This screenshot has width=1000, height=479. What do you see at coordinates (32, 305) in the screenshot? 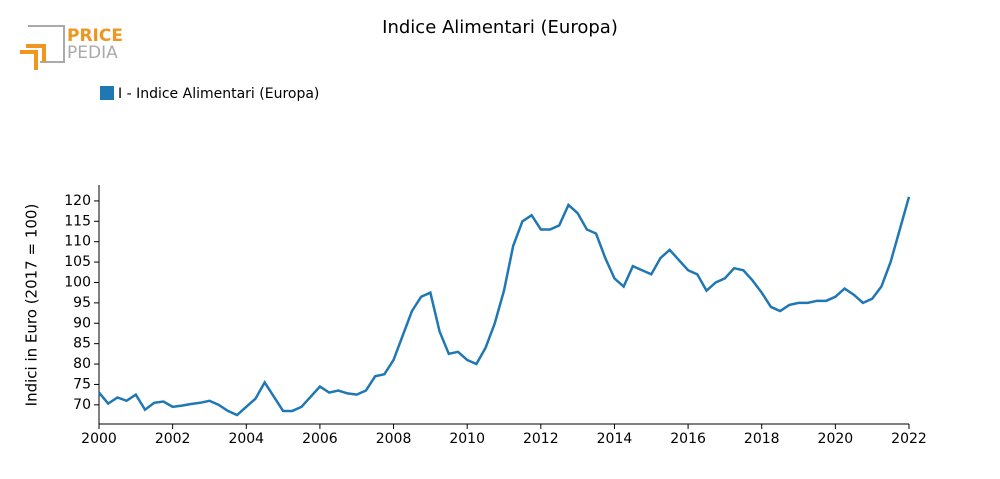
I see `y-axis-label: Indici in Euro (2017 = 100)` at bounding box center [32, 305].